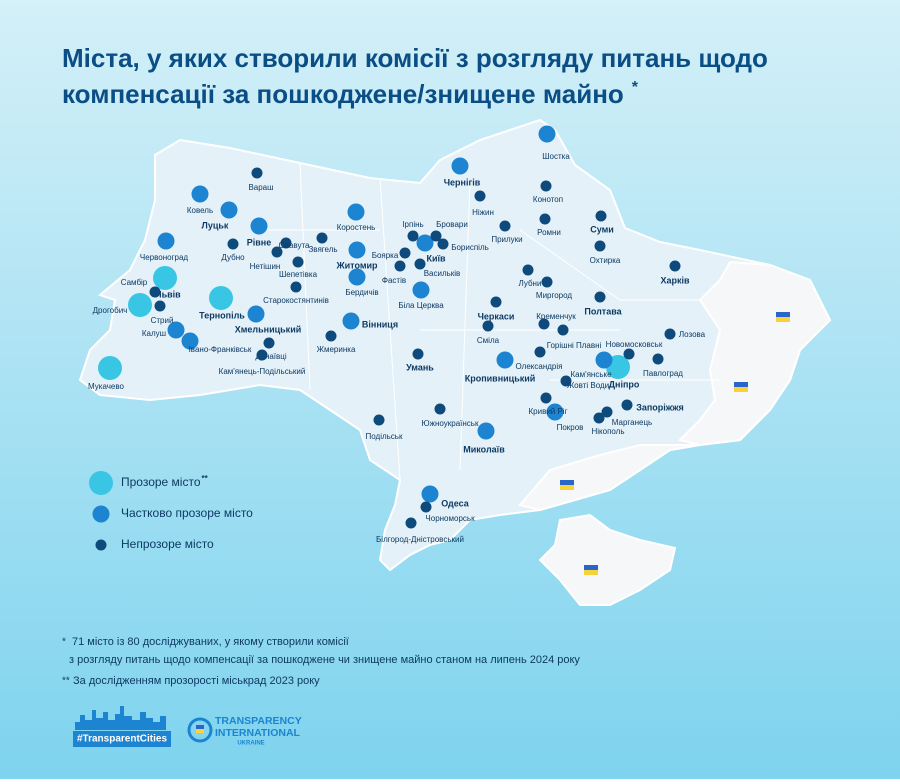 The width and height of the screenshot is (900, 784). What do you see at coordinates (692, 334) in the screenshot?
I see `city-label: Лозова` at bounding box center [692, 334].